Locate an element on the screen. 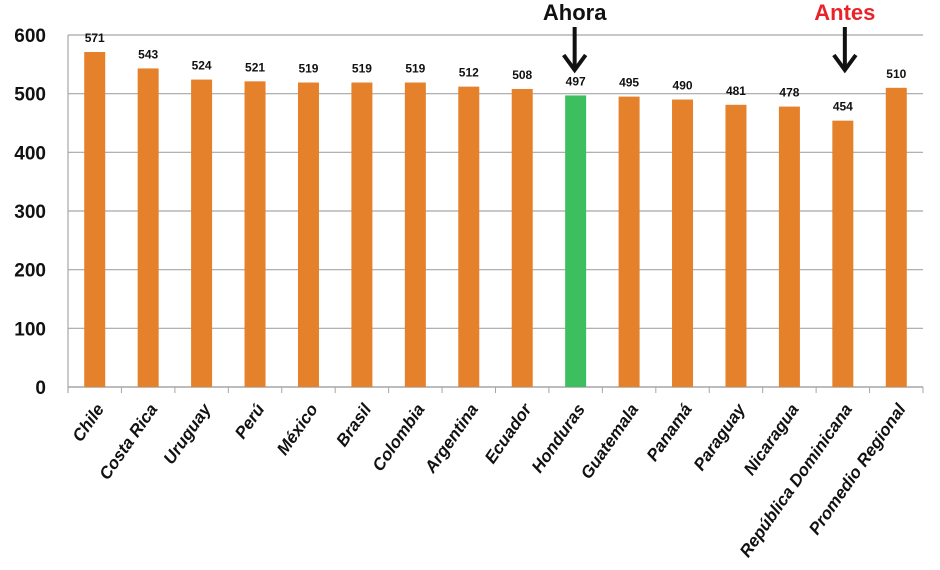  data-label: 490 is located at coordinates (683, 86).